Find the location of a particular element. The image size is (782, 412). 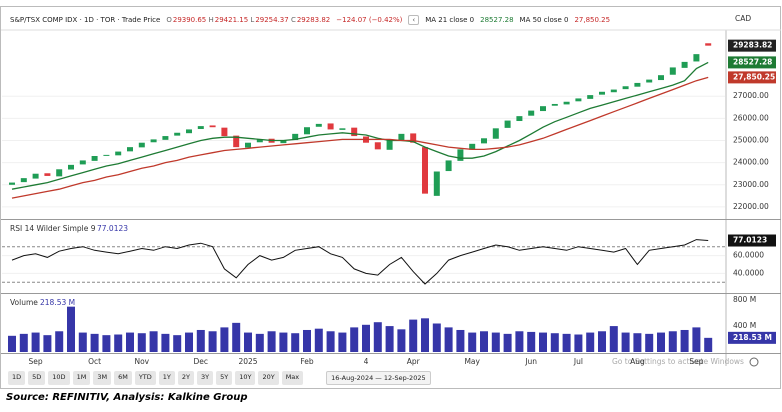

y-tick-label: 800 M is located at coordinates (744, 299).